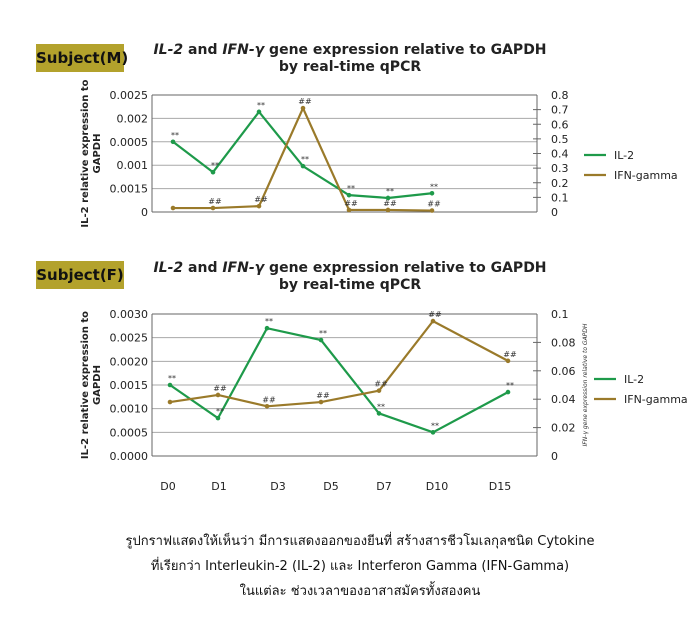 The image size is (700, 629). Describe the element at coordinates (167, 486) in the screenshot. I see `x-tick-label: D0` at that location.